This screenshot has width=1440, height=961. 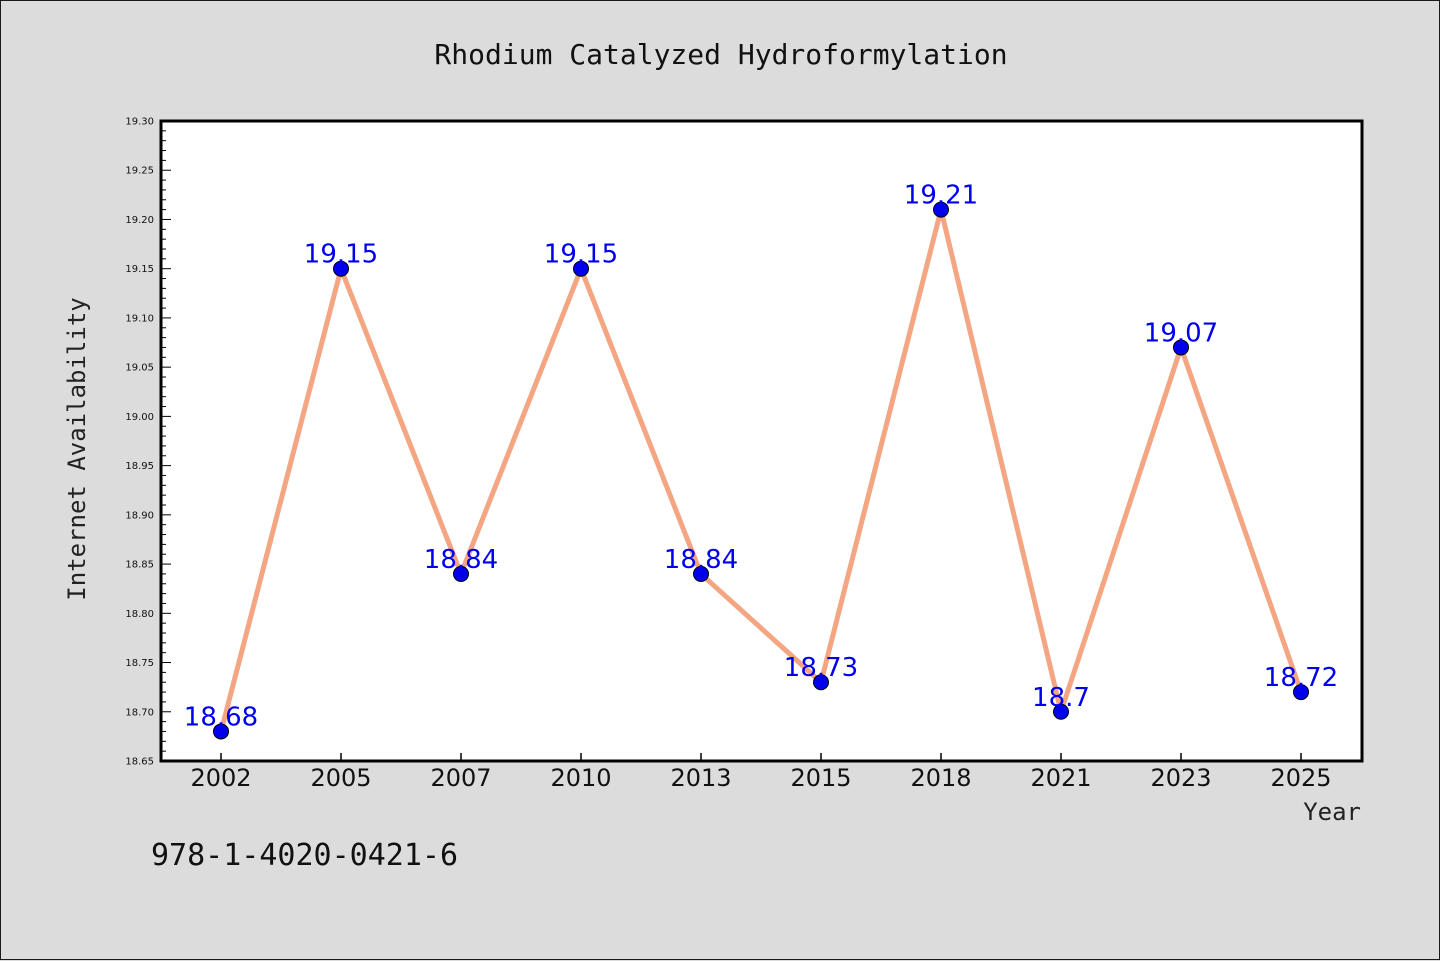 I want to click on x-axis: 2002 2005 2007 2010 2013 2015 2018 2021 2023 2025, so click(x=761, y=772).